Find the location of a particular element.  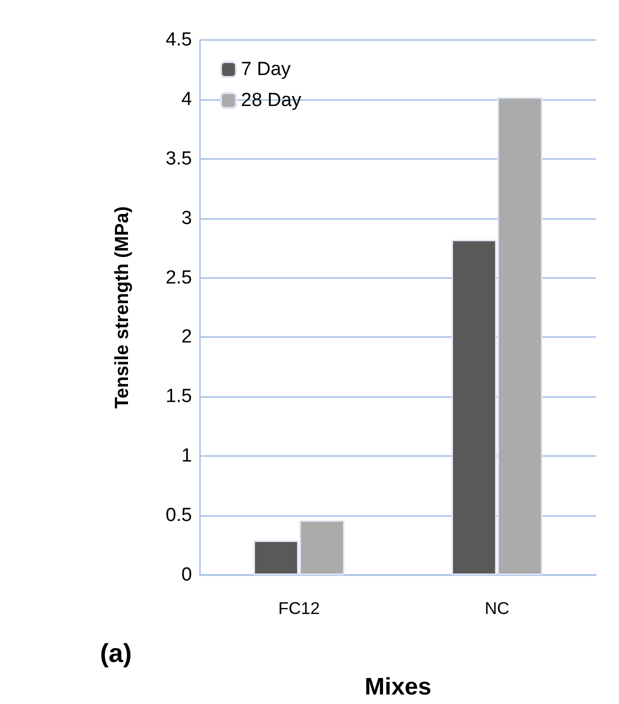

text: (a) is located at coordinates (116, 653).